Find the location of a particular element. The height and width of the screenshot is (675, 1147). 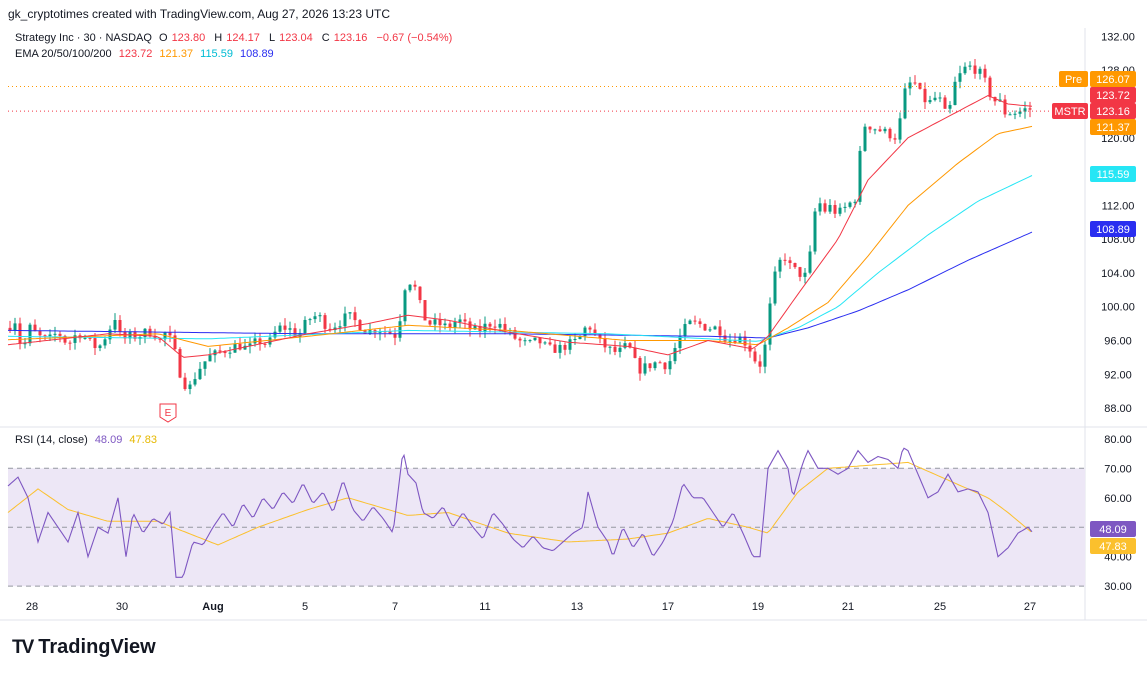

rsi-tag: 48.09 is located at coordinates (1113, 529).